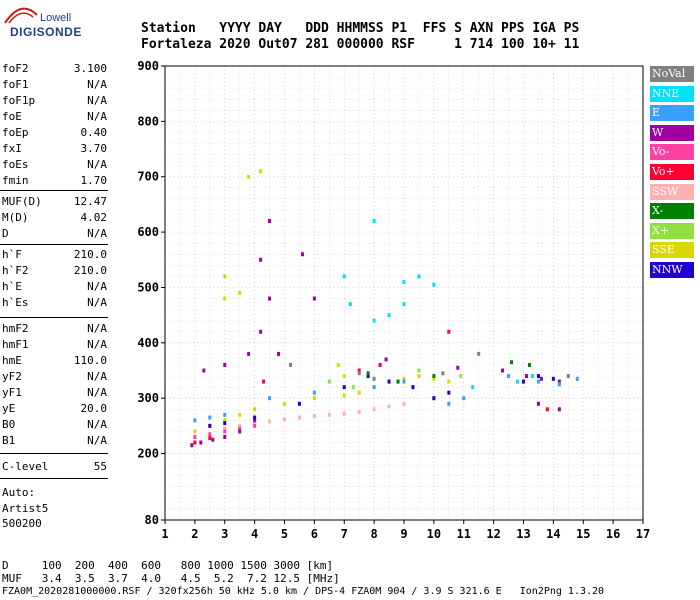 The height and width of the screenshot is (600, 700). I want to click on param-name-15: hmF2, so click(15, 328).